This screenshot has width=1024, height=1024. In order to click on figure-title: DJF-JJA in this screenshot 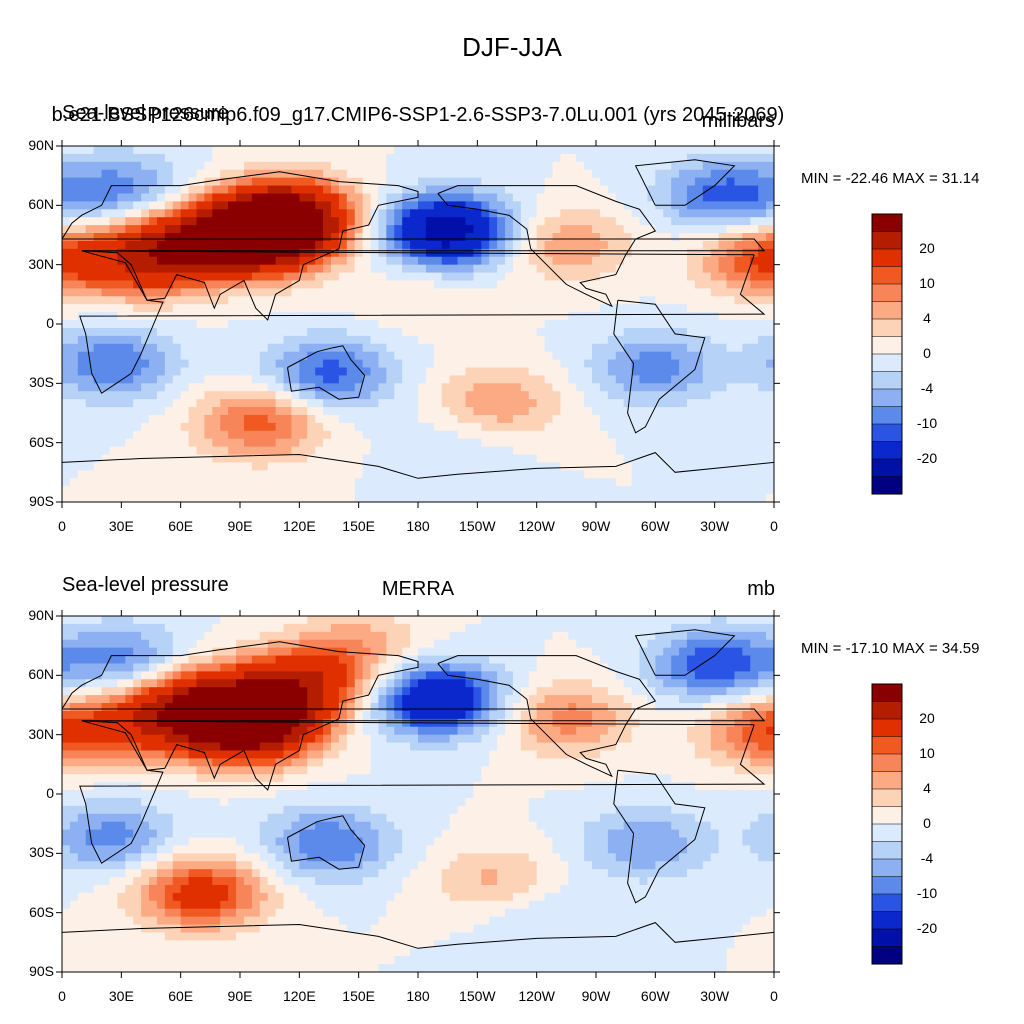, I will do `click(512, 47)`.